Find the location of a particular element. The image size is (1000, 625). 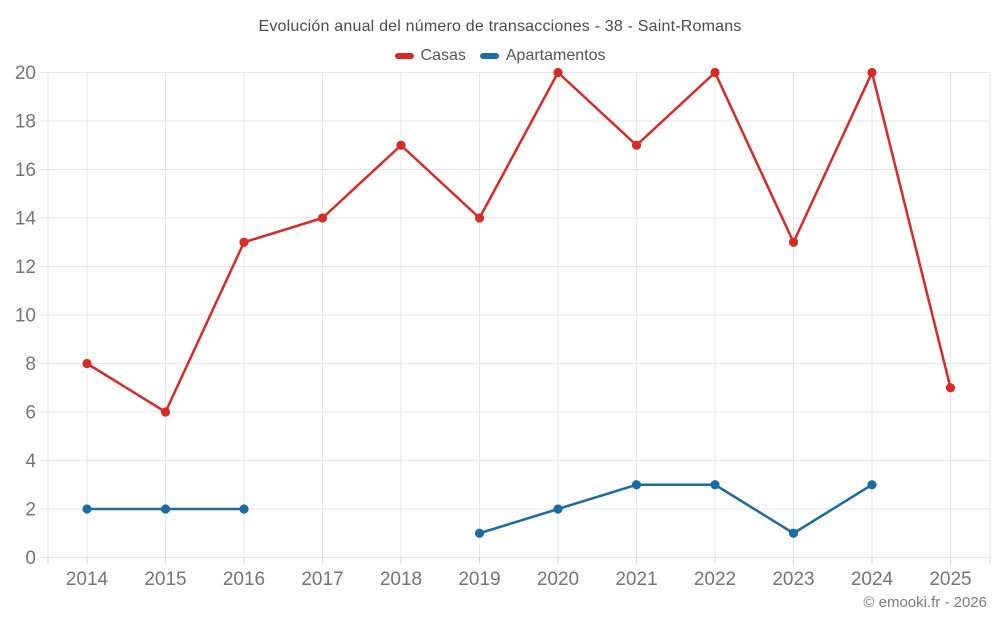

legend-item-casas: Casas is located at coordinates (430, 56).